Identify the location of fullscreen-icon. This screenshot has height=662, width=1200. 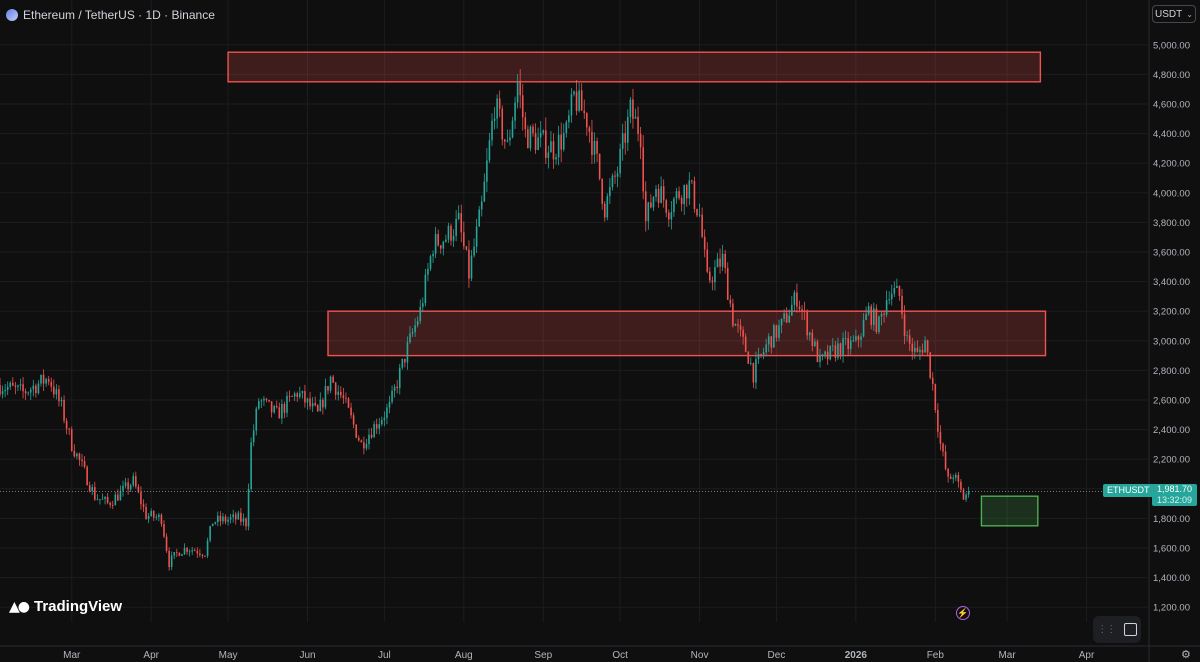
(1130, 629).